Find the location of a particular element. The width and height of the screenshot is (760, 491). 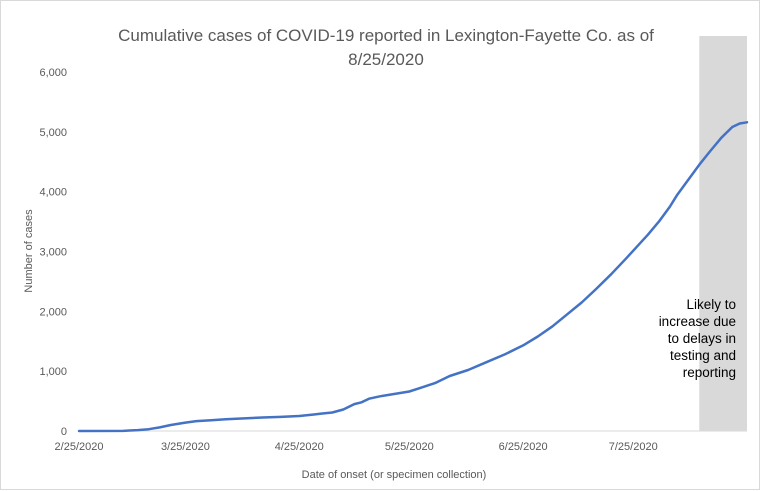

shaded-region-layer is located at coordinates (723, 233).